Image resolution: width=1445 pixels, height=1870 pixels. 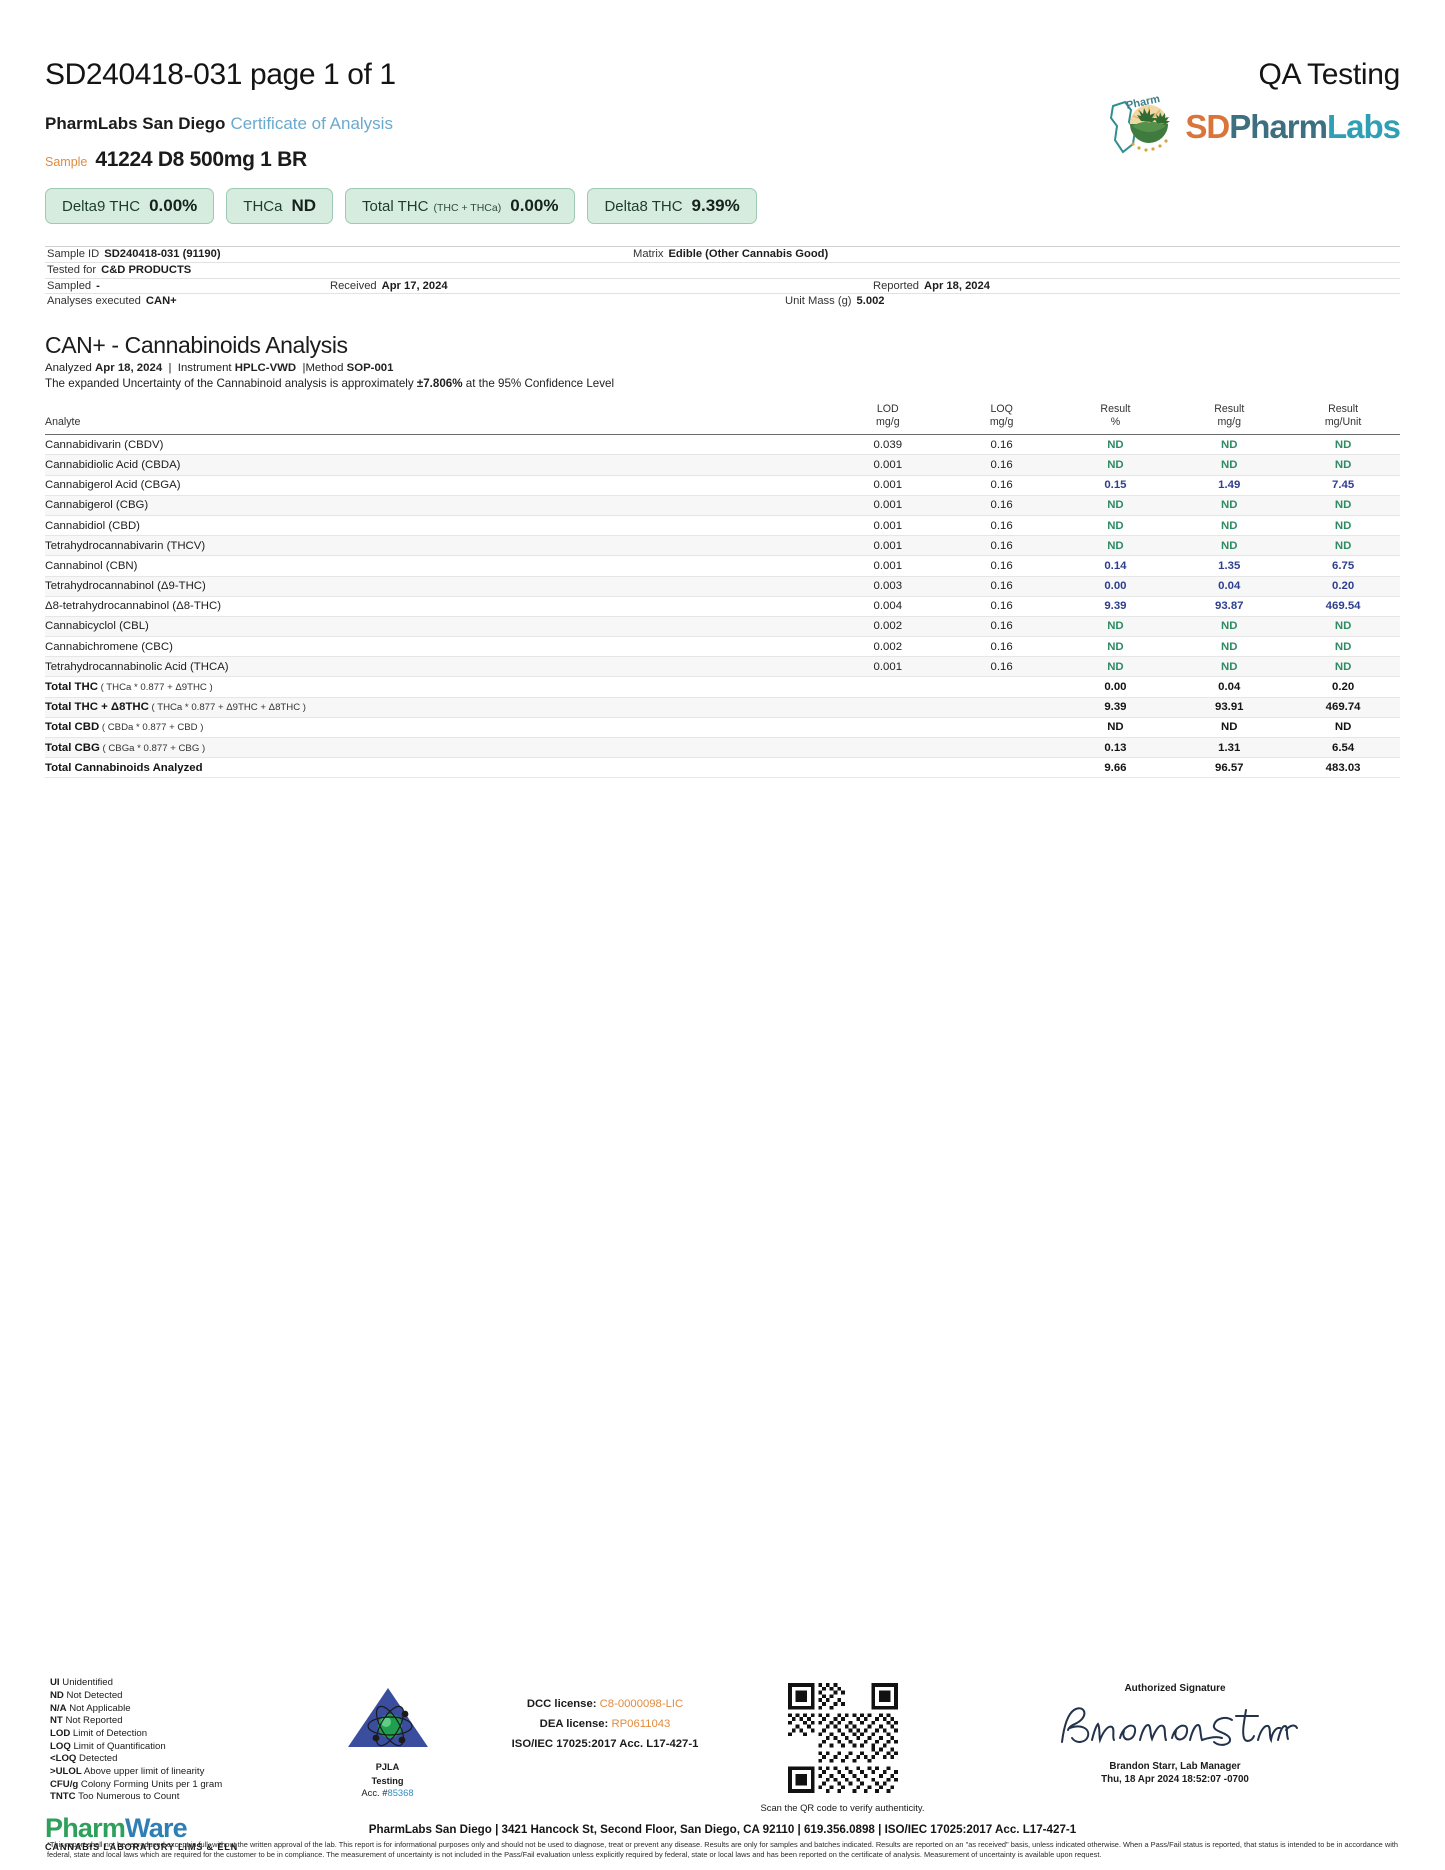 What do you see at coordinates (1115, 768) in the screenshot?
I see `cell-total-percent: 9.66` at bounding box center [1115, 768].